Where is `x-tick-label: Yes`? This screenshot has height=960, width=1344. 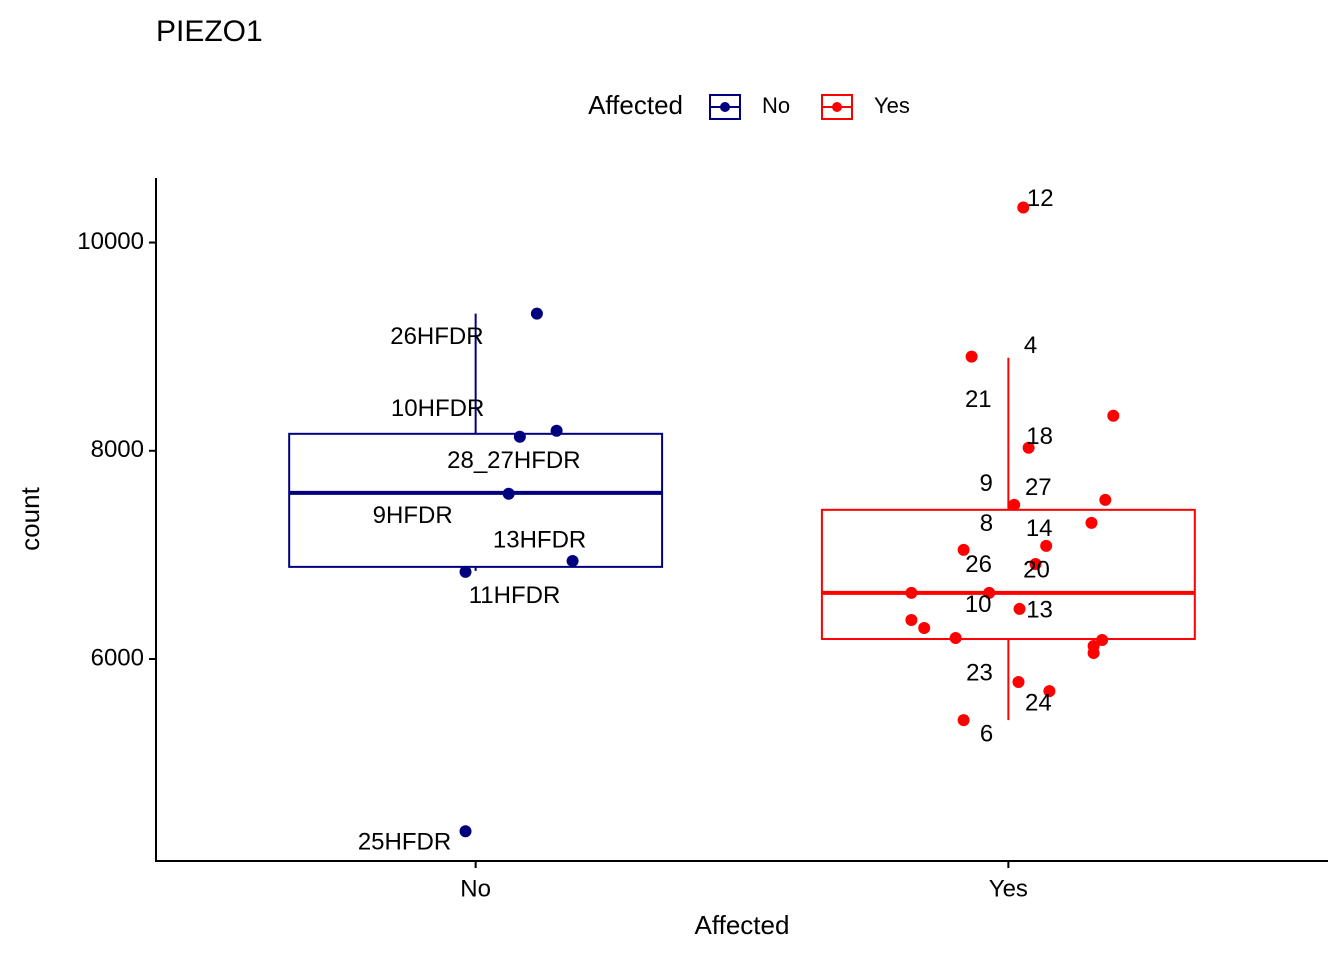
x-tick-label: Yes is located at coordinates (1008, 888).